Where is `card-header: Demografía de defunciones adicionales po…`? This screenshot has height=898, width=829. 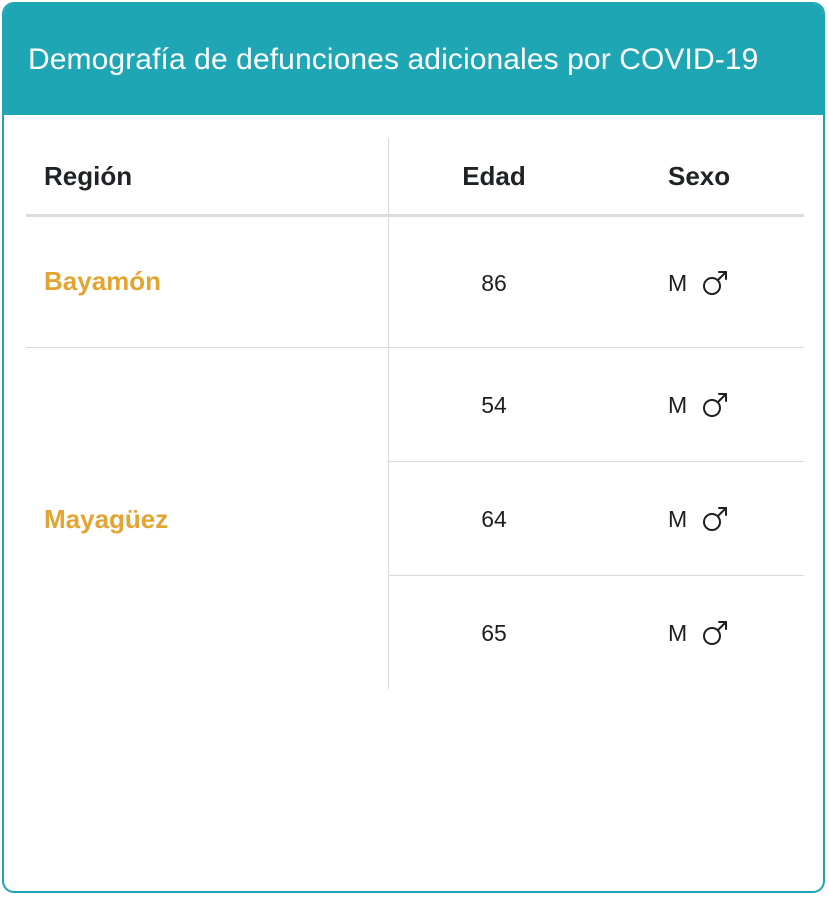
card-header: Demografía de defunciones adicionales po… is located at coordinates (413, 59).